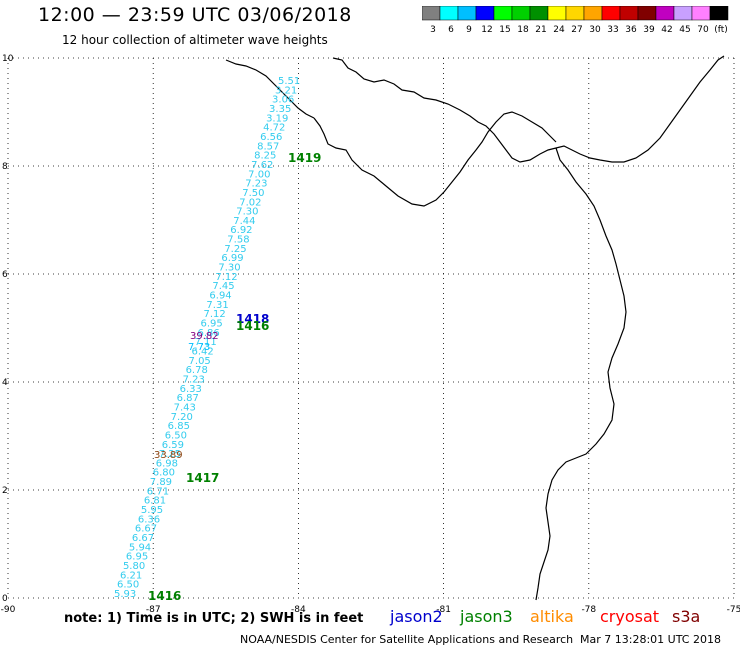 Image resolution: width=740 pixels, height=650 pixels. Describe the element at coordinates (268, 146) in the screenshot. I see `track-value: 8.57` at that location.